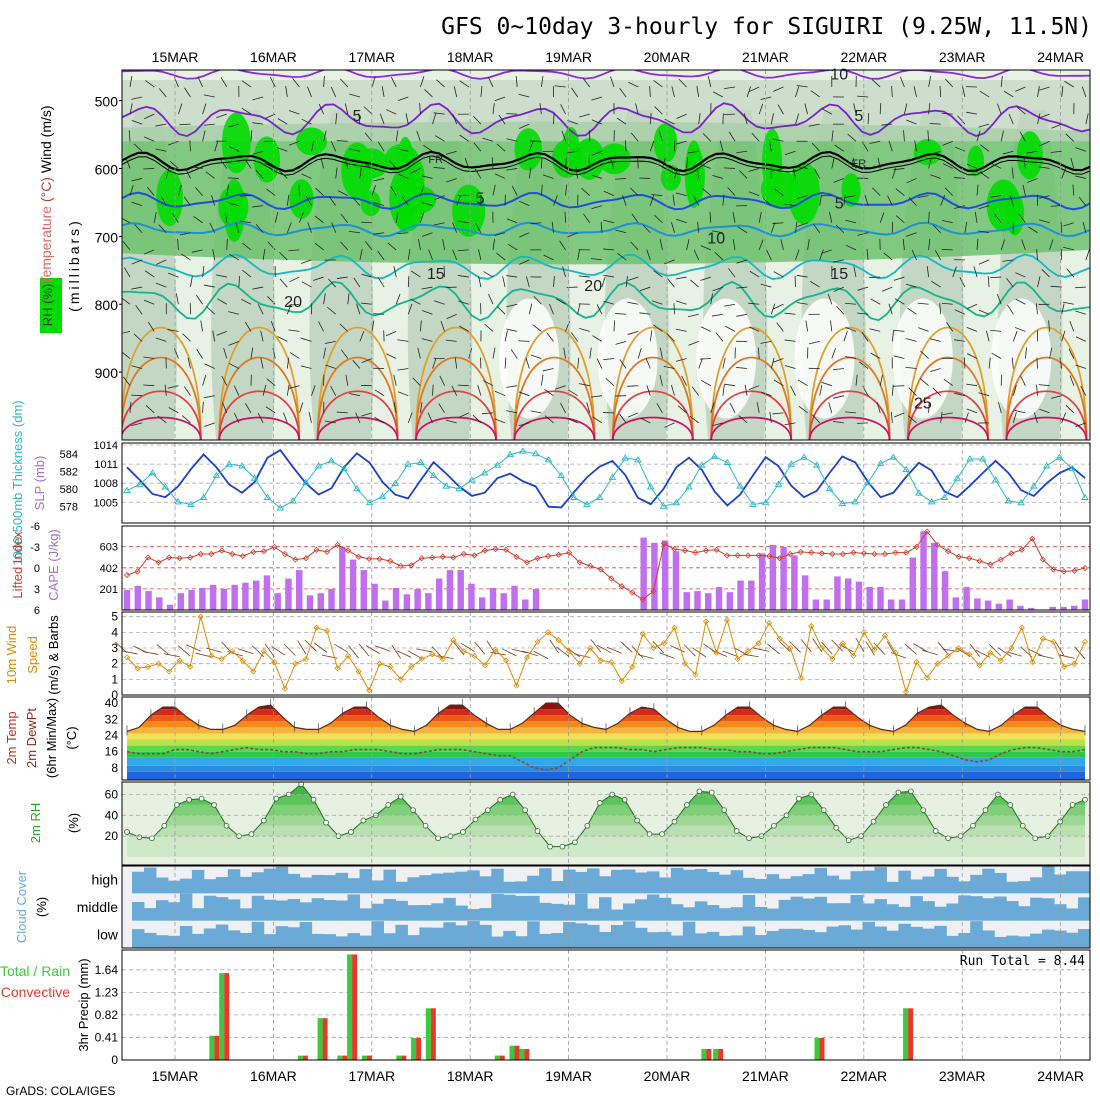 This screenshot has height=1100, width=1100. I want to click on date-label-top: 19MAR, so click(568, 57).